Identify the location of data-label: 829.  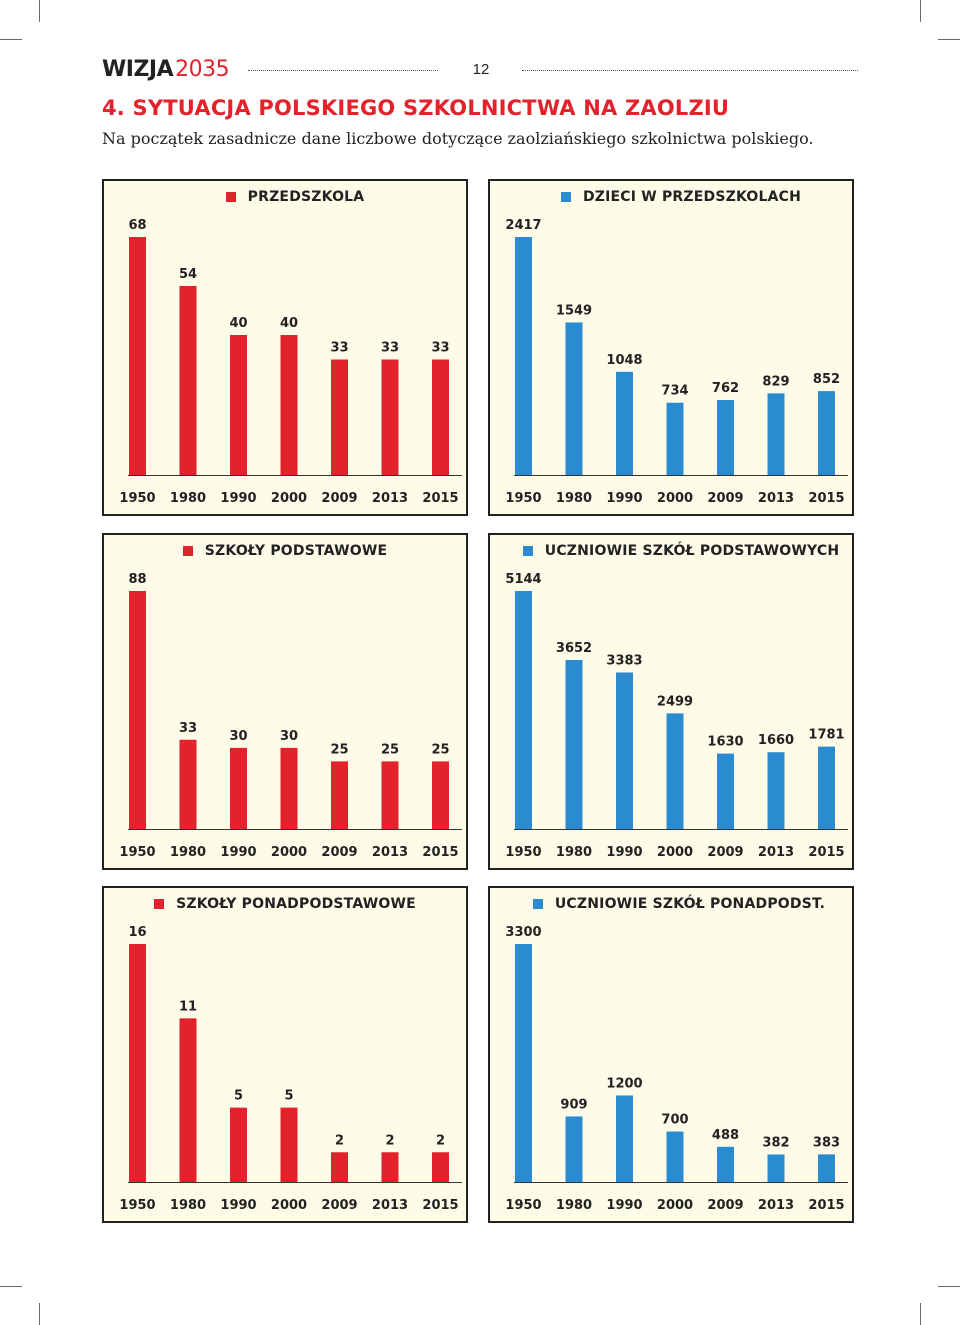
(775, 381).